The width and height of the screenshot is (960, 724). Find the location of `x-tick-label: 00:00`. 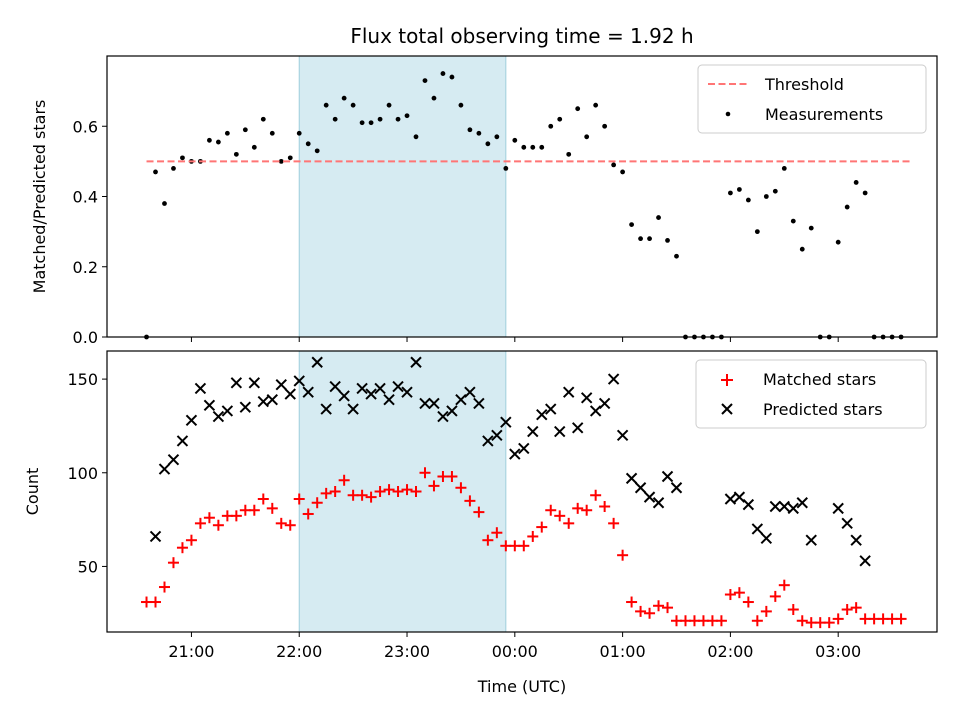

x-tick-label: 00:00 is located at coordinates (515, 651).